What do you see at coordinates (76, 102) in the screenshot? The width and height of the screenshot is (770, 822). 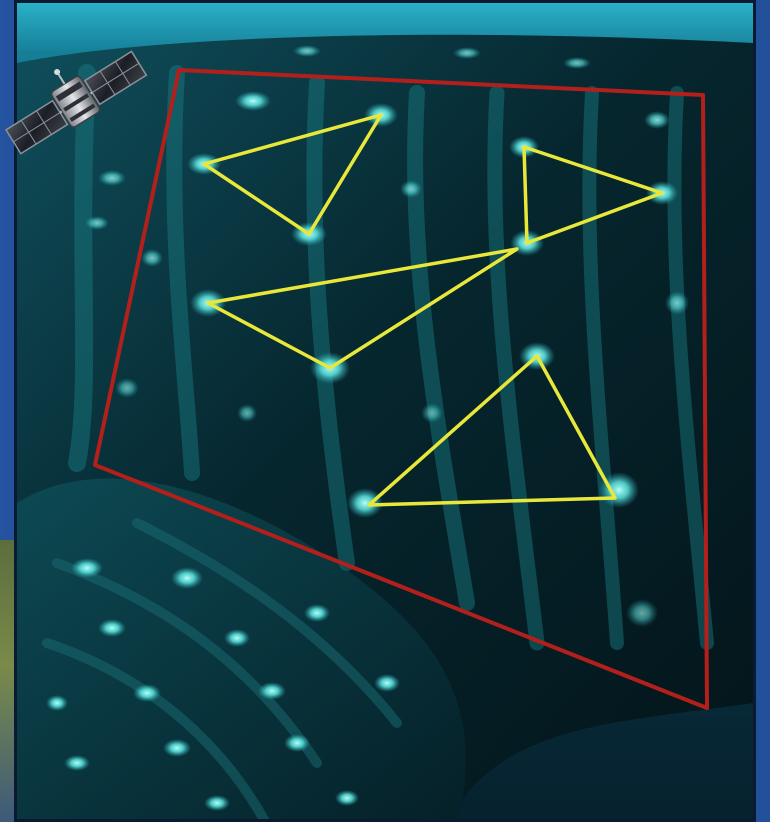 I see `satellite-icon` at bounding box center [76, 102].